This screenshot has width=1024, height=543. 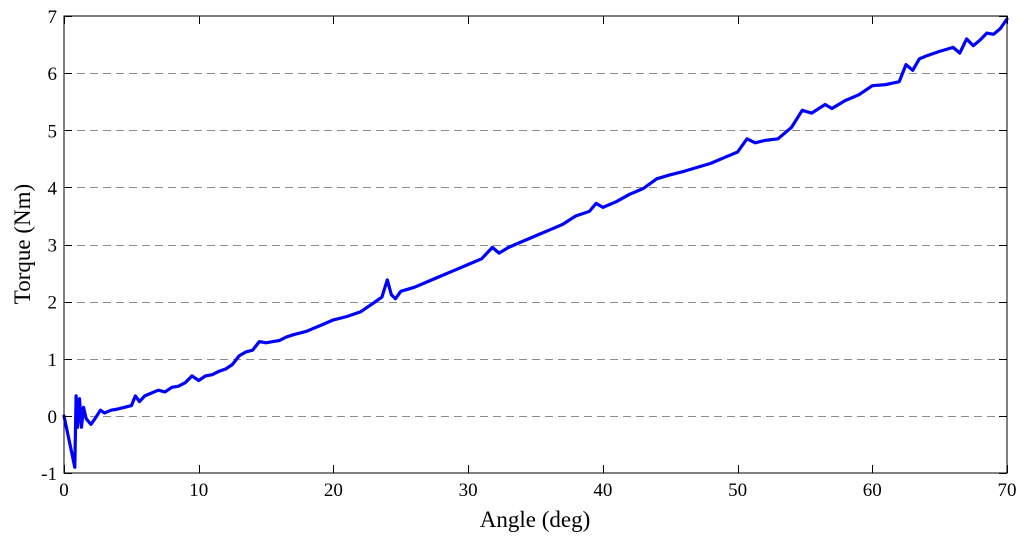 I want to click on y-tick-label-0: -1, so click(x=49, y=474).